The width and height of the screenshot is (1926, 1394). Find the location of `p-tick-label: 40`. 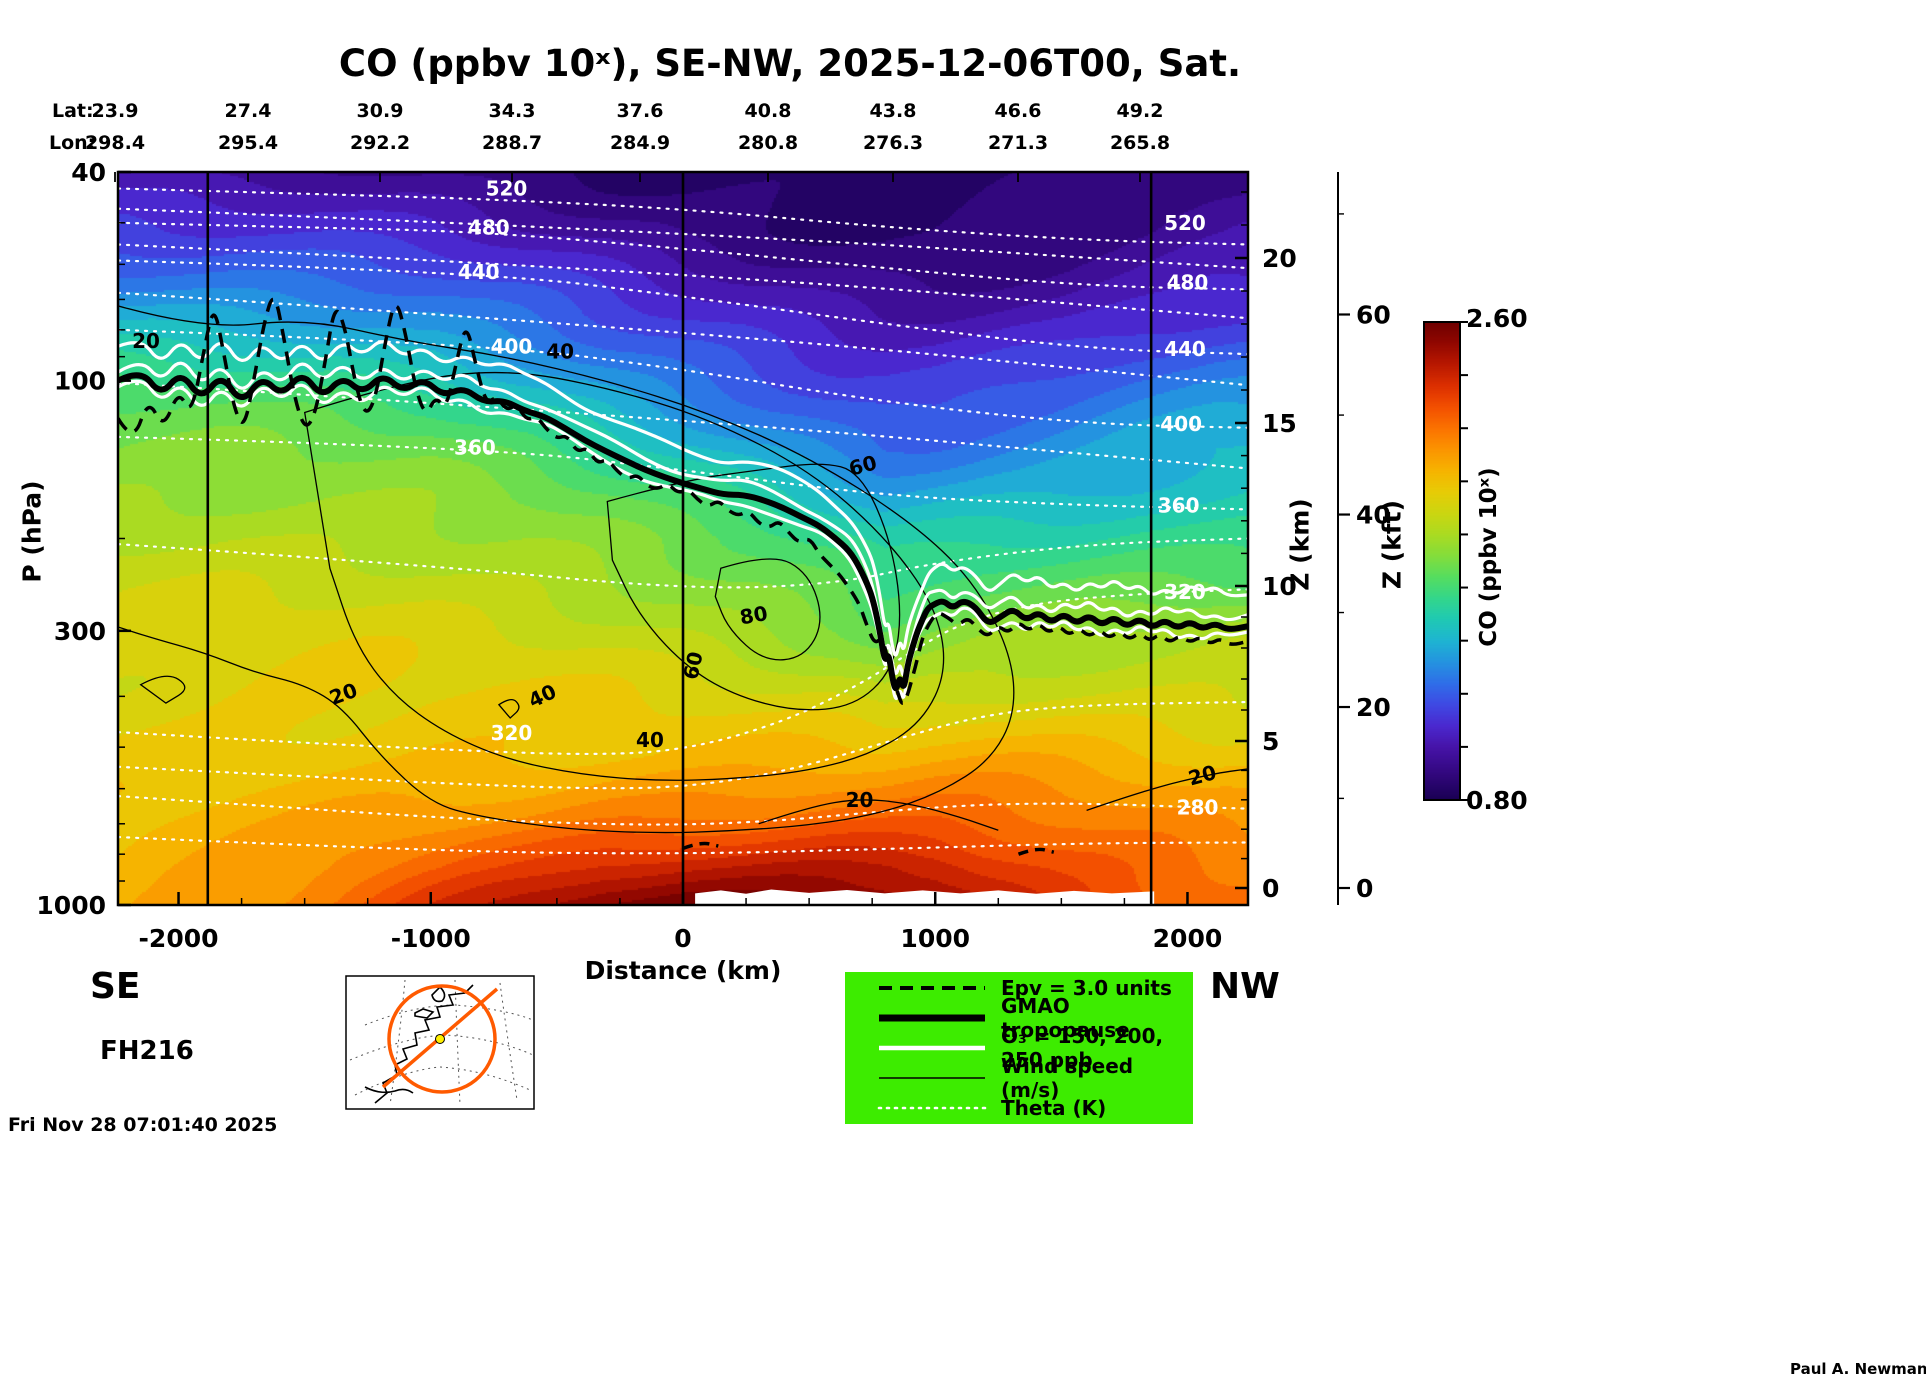

p-tick-label: 40 is located at coordinates (88, 172).